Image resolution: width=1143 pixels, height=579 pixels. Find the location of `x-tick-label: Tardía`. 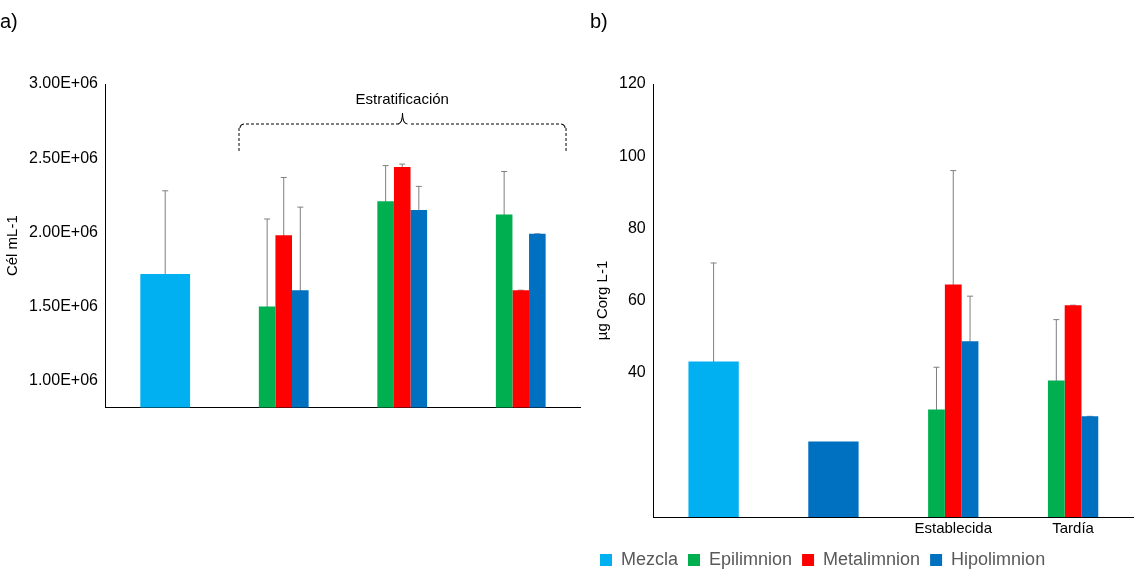

x-tick-label: Tardía is located at coordinates (1073, 528).